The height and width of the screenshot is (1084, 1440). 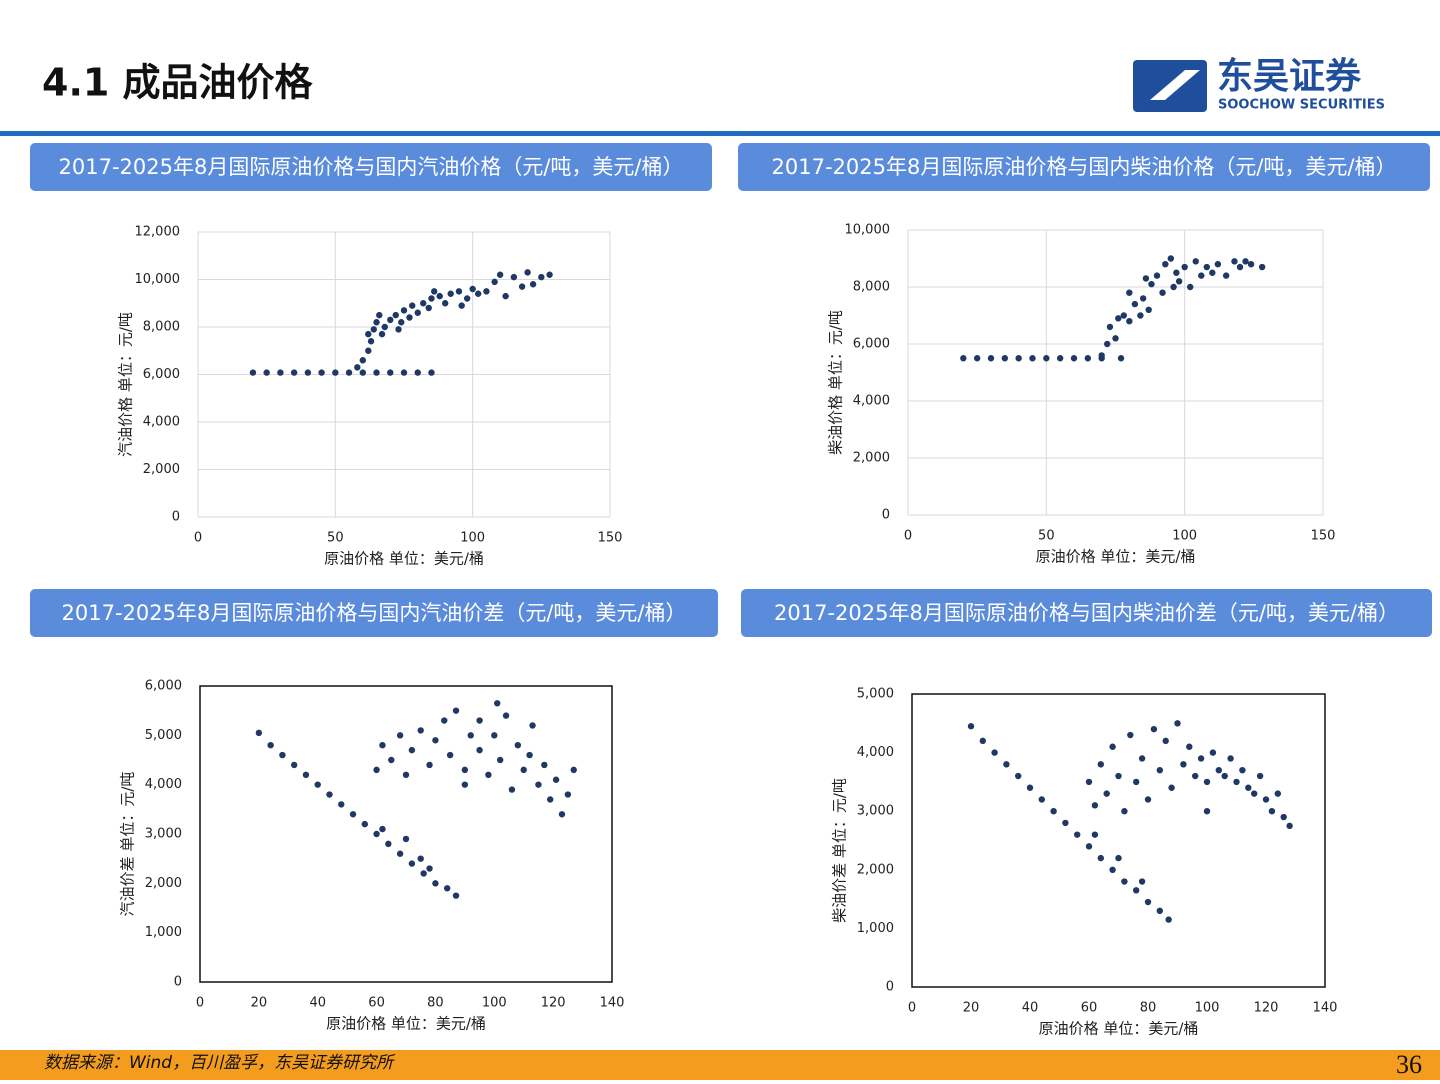 What do you see at coordinates (1207, 1008) in the screenshot?
I see `x-tick-label: 100` at bounding box center [1207, 1008].